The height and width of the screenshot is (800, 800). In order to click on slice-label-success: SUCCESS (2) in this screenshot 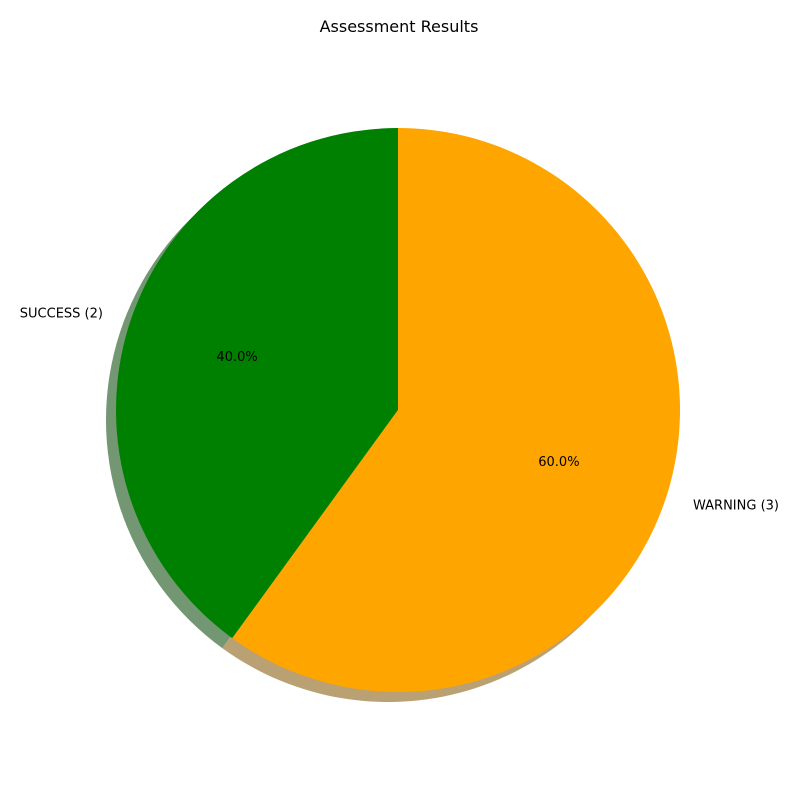, I will do `click(61, 314)`.